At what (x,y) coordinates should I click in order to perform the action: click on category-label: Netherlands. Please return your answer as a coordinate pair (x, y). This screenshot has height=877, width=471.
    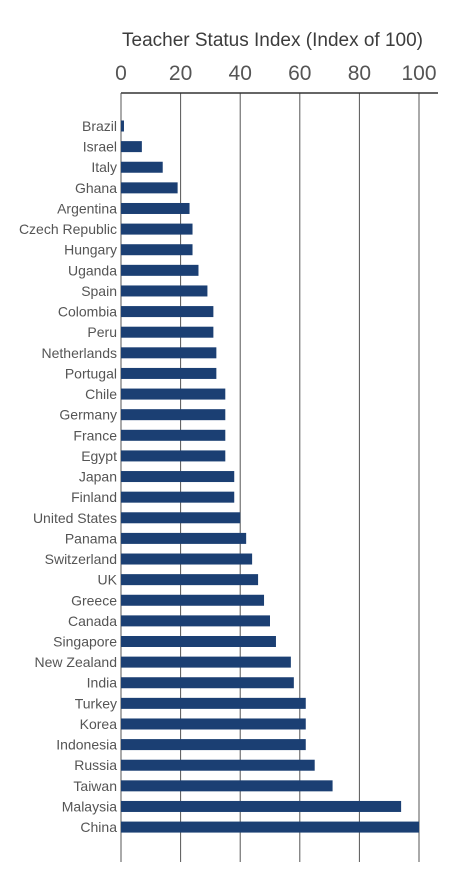
    Looking at the image, I should click on (80, 353).